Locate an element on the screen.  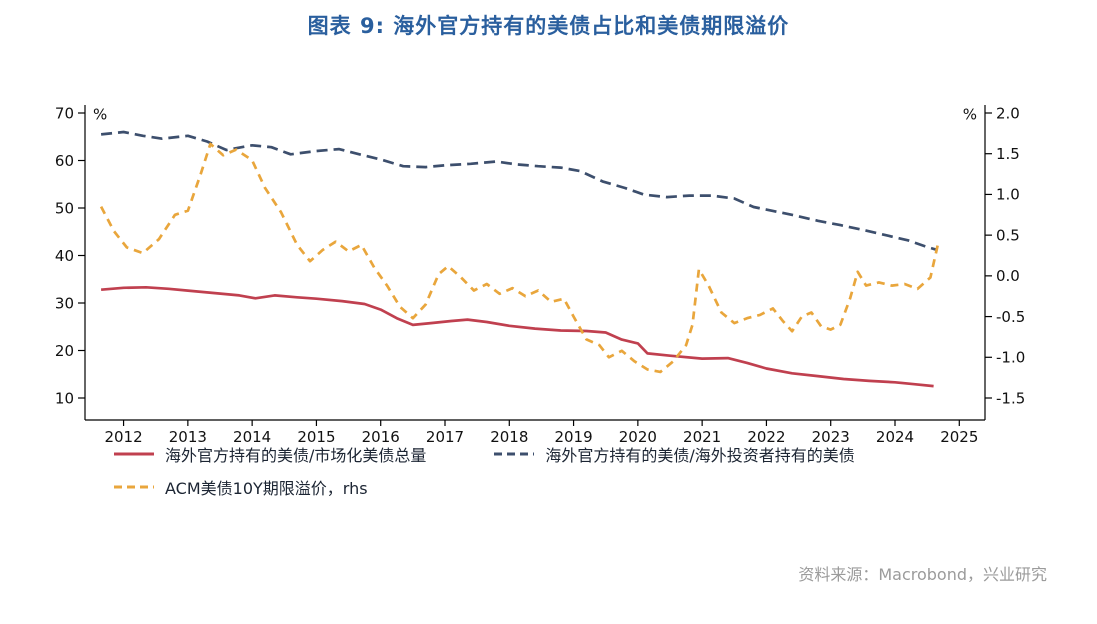
legend-item-acm-term-premium: ACM美债10Y期限溢价，rhs is located at coordinates (240, 487).